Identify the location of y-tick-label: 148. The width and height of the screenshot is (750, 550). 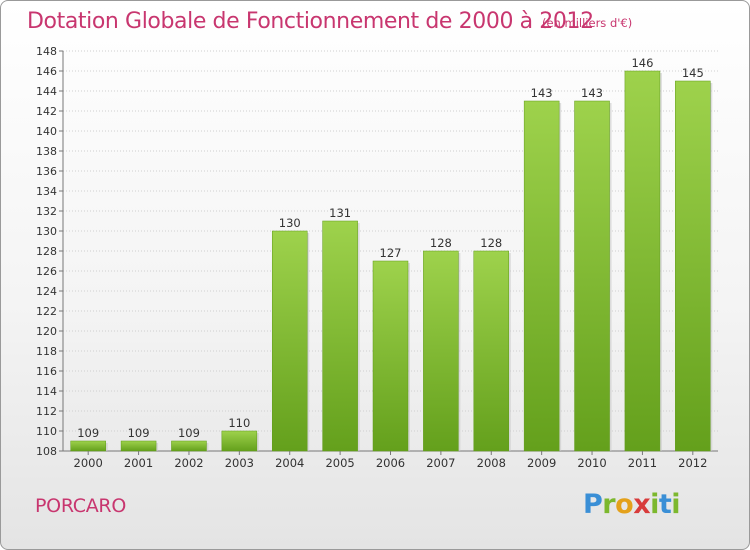
(46, 51).